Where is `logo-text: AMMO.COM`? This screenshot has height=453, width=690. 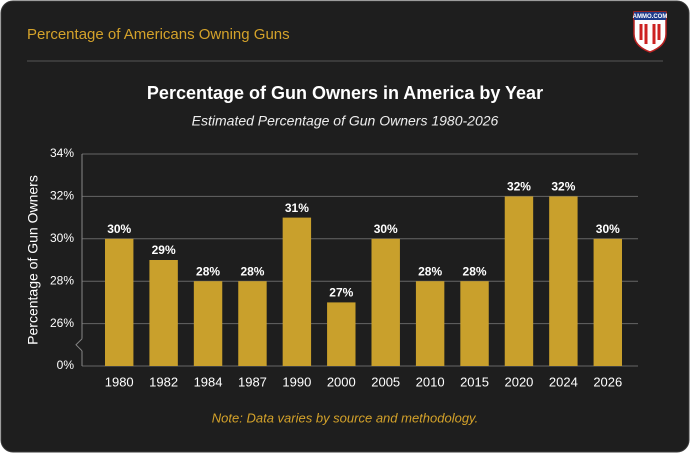
logo-text: AMMO.COM is located at coordinates (650, 17).